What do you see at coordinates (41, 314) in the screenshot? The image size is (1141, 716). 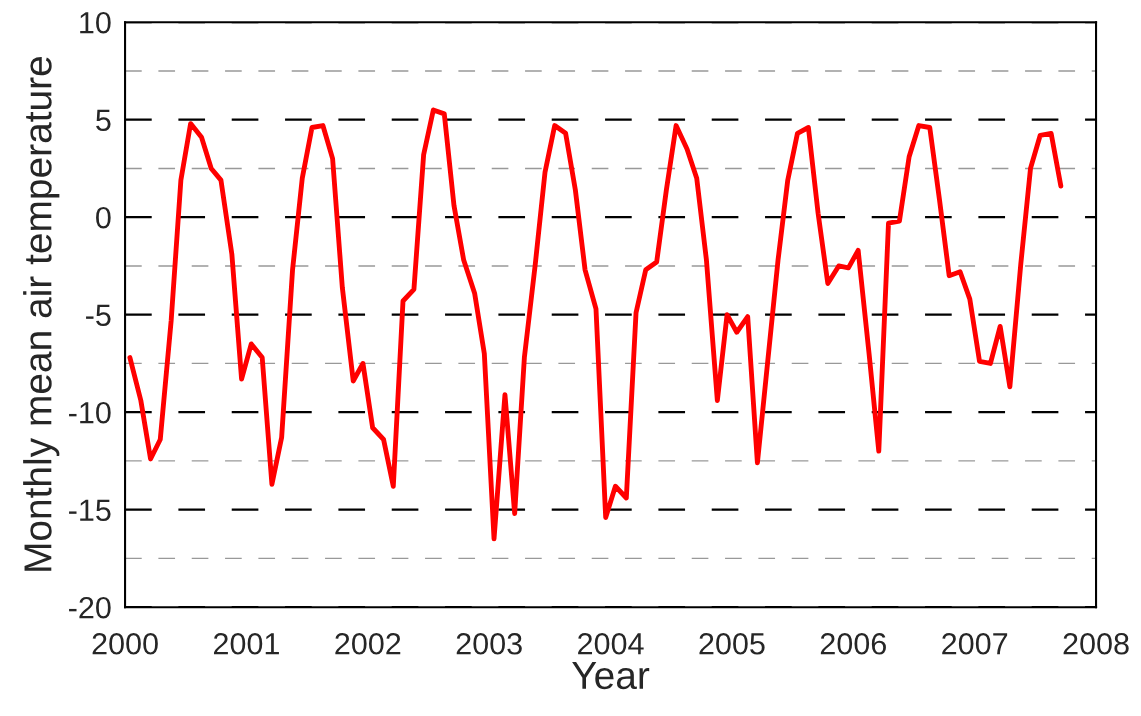 I see `y-axis-title: Monthly mean air temperature` at bounding box center [41, 314].